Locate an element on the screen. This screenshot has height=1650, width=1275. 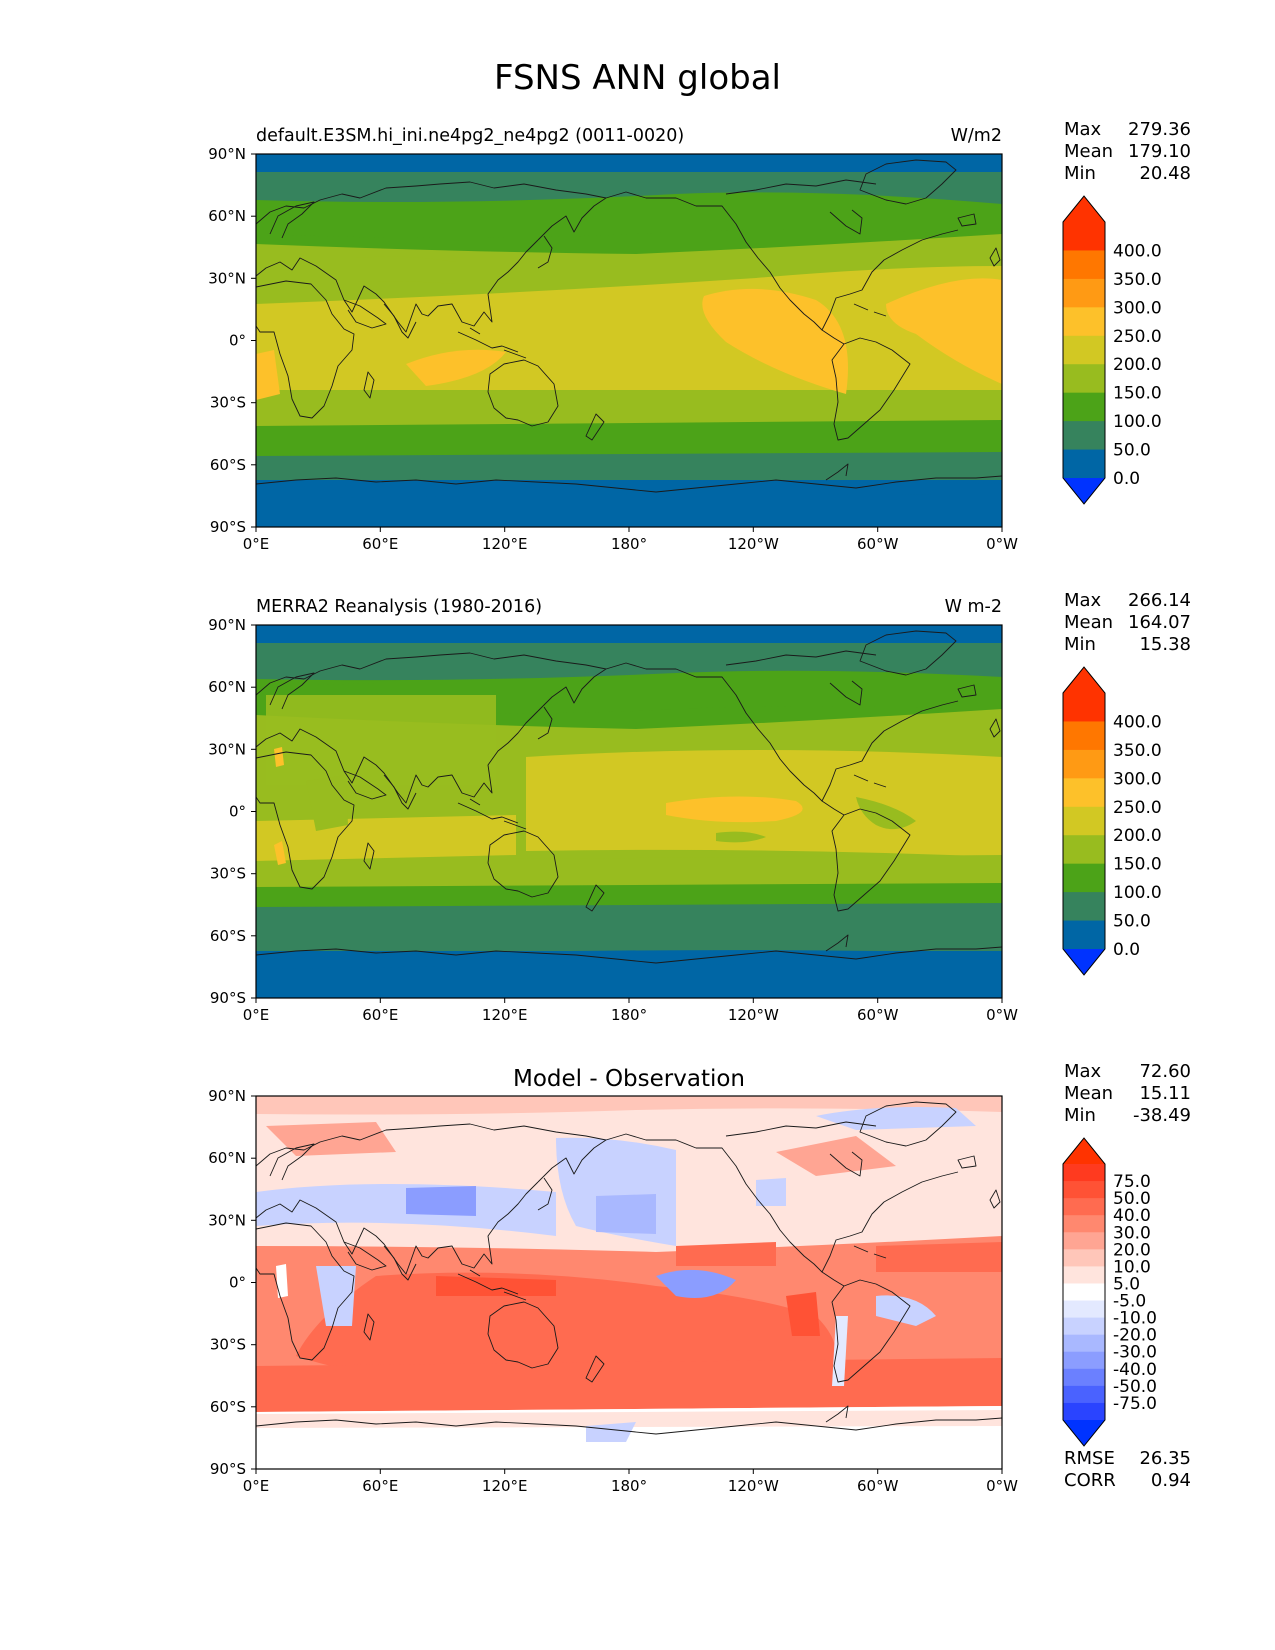
stat-value: 20.48 is located at coordinates (1165, 173).